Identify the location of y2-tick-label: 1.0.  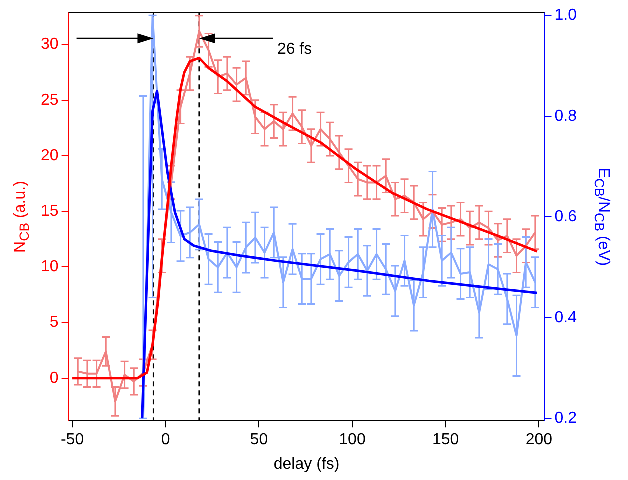
(566, 15).